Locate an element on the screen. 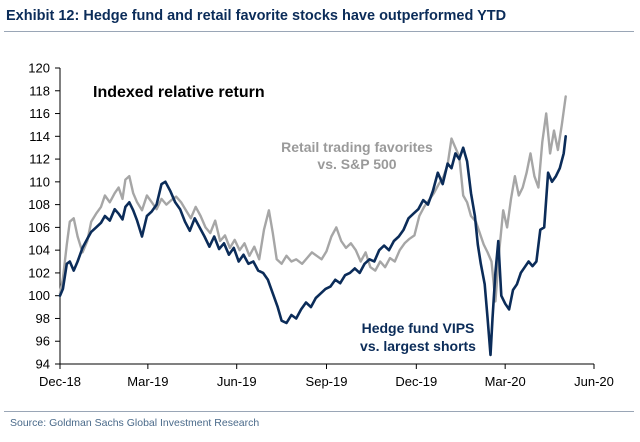 This screenshot has width=640, height=442. y-tick-label: 108 is located at coordinates (39, 204).